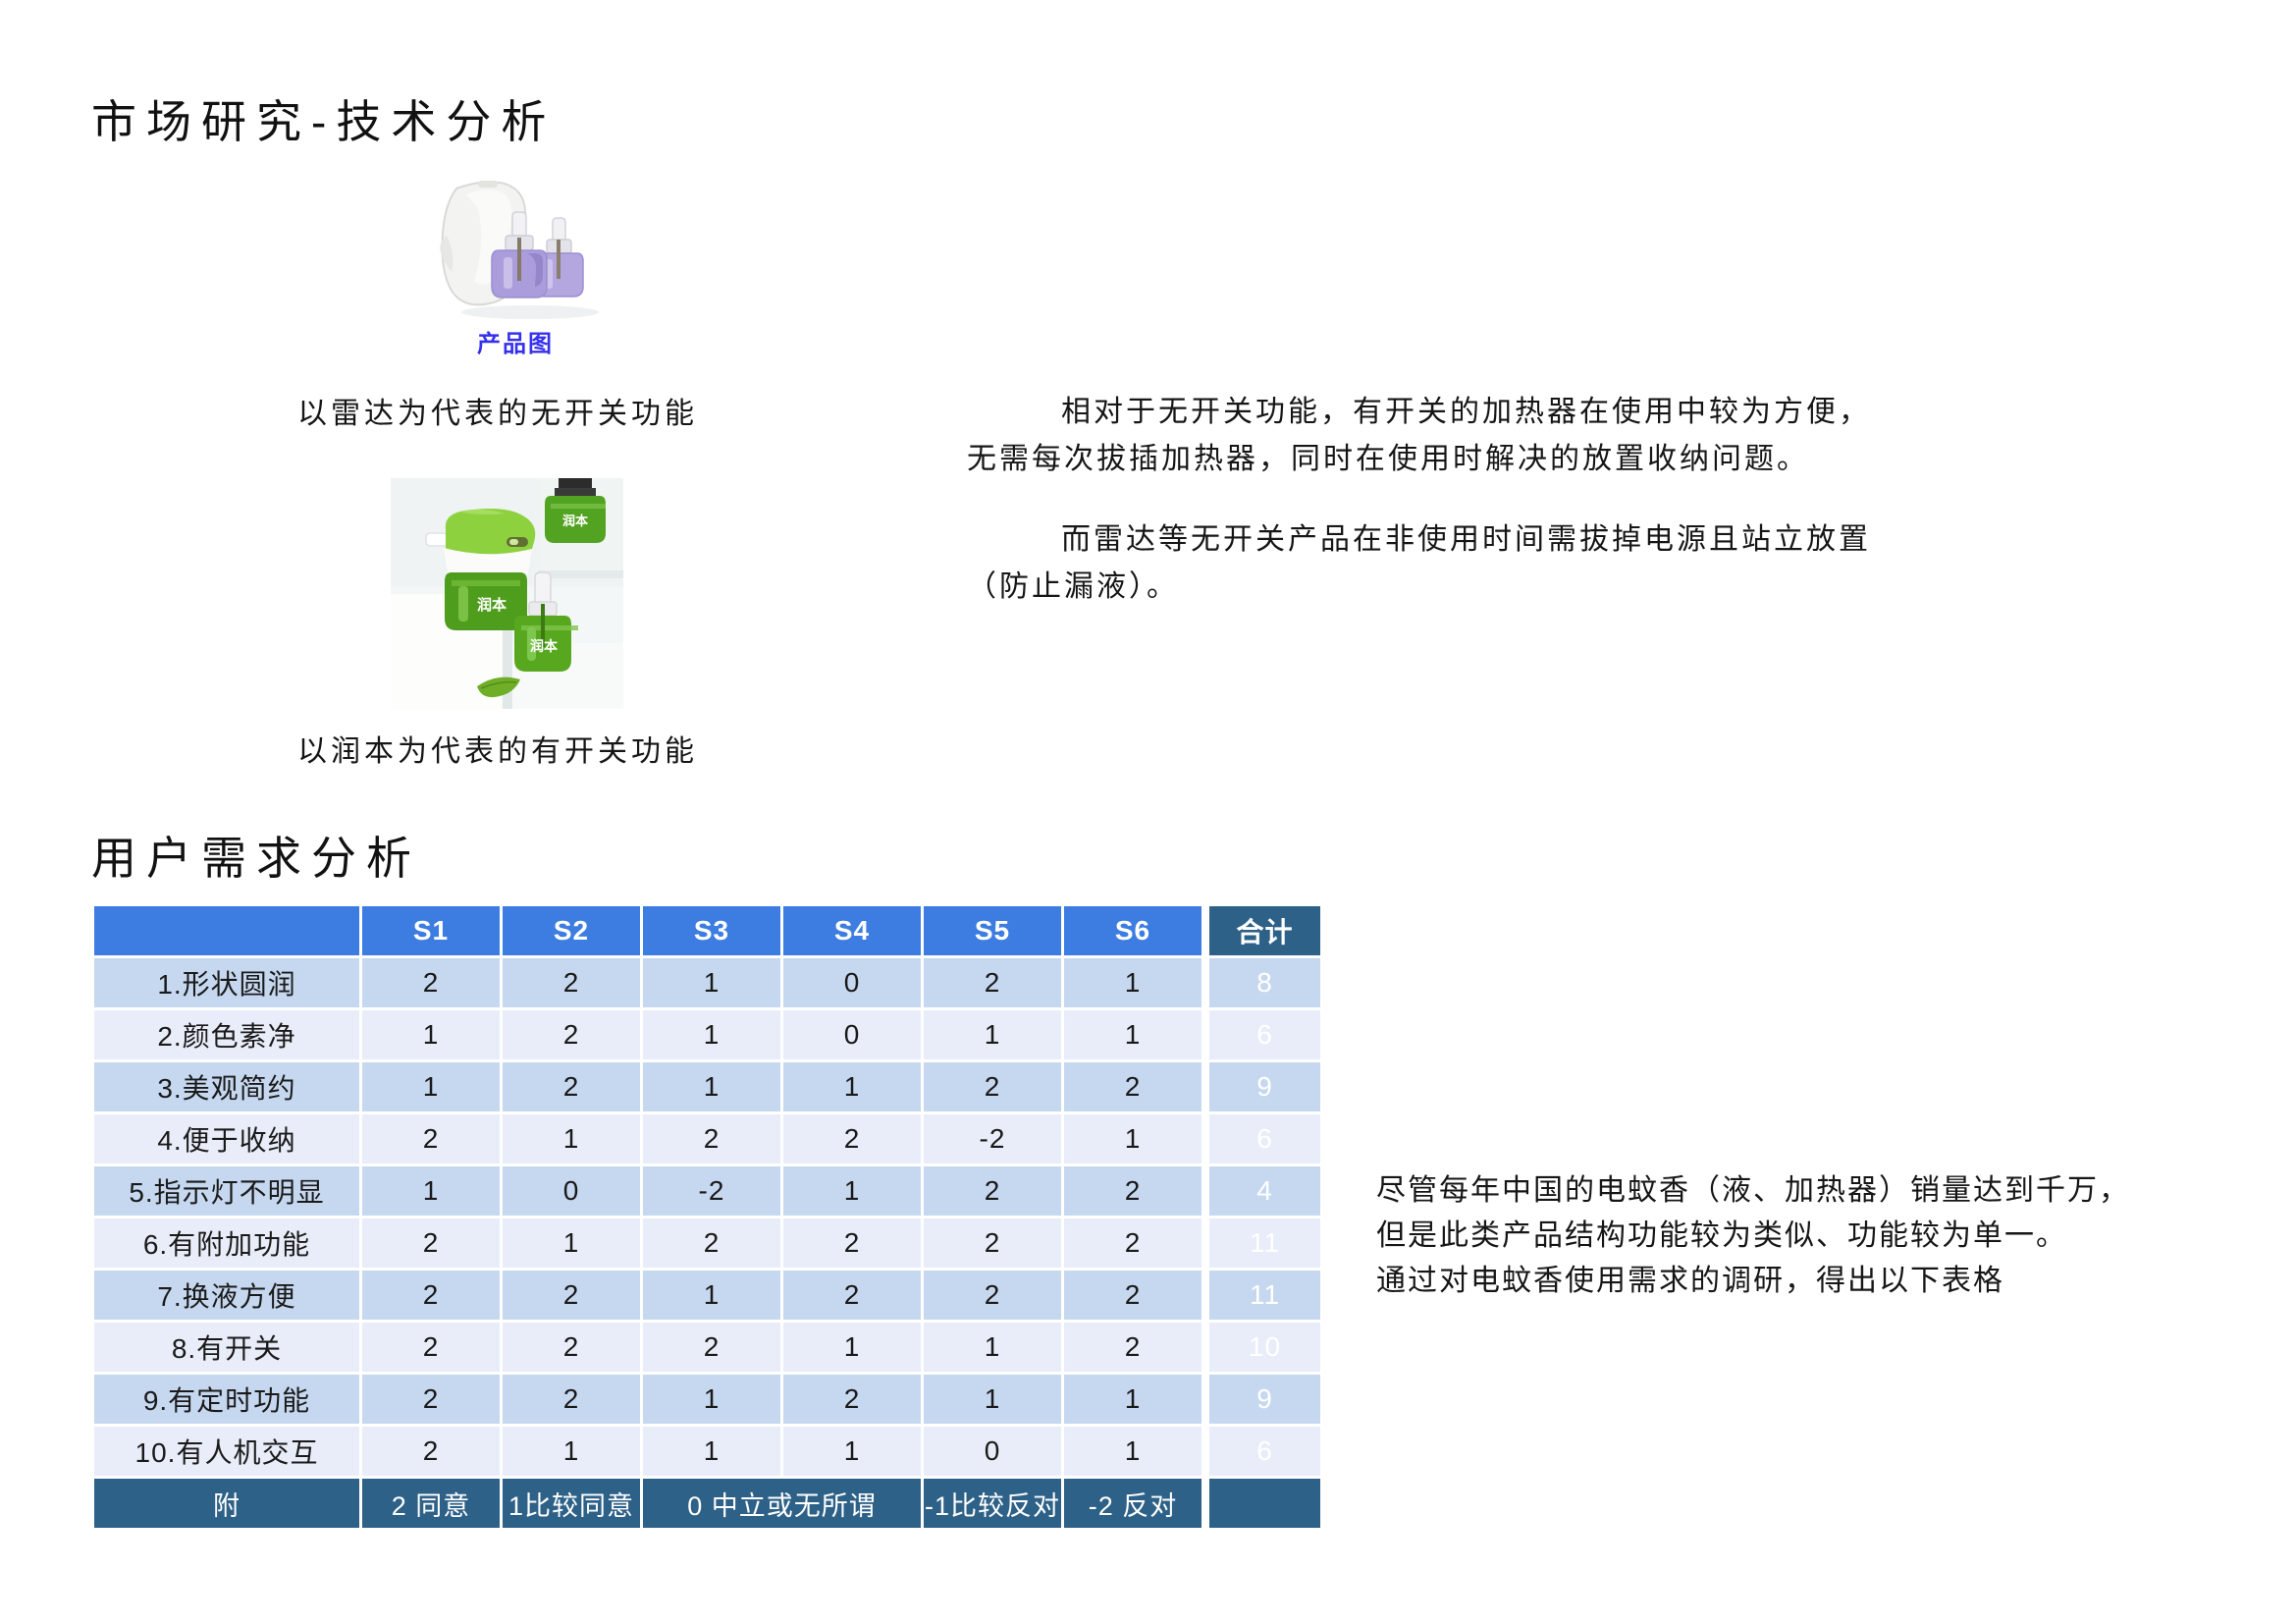 The height and width of the screenshot is (1624, 2296). Describe the element at coordinates (226, 1503) in the screenshot. I see `legend-label: 附` at that location.